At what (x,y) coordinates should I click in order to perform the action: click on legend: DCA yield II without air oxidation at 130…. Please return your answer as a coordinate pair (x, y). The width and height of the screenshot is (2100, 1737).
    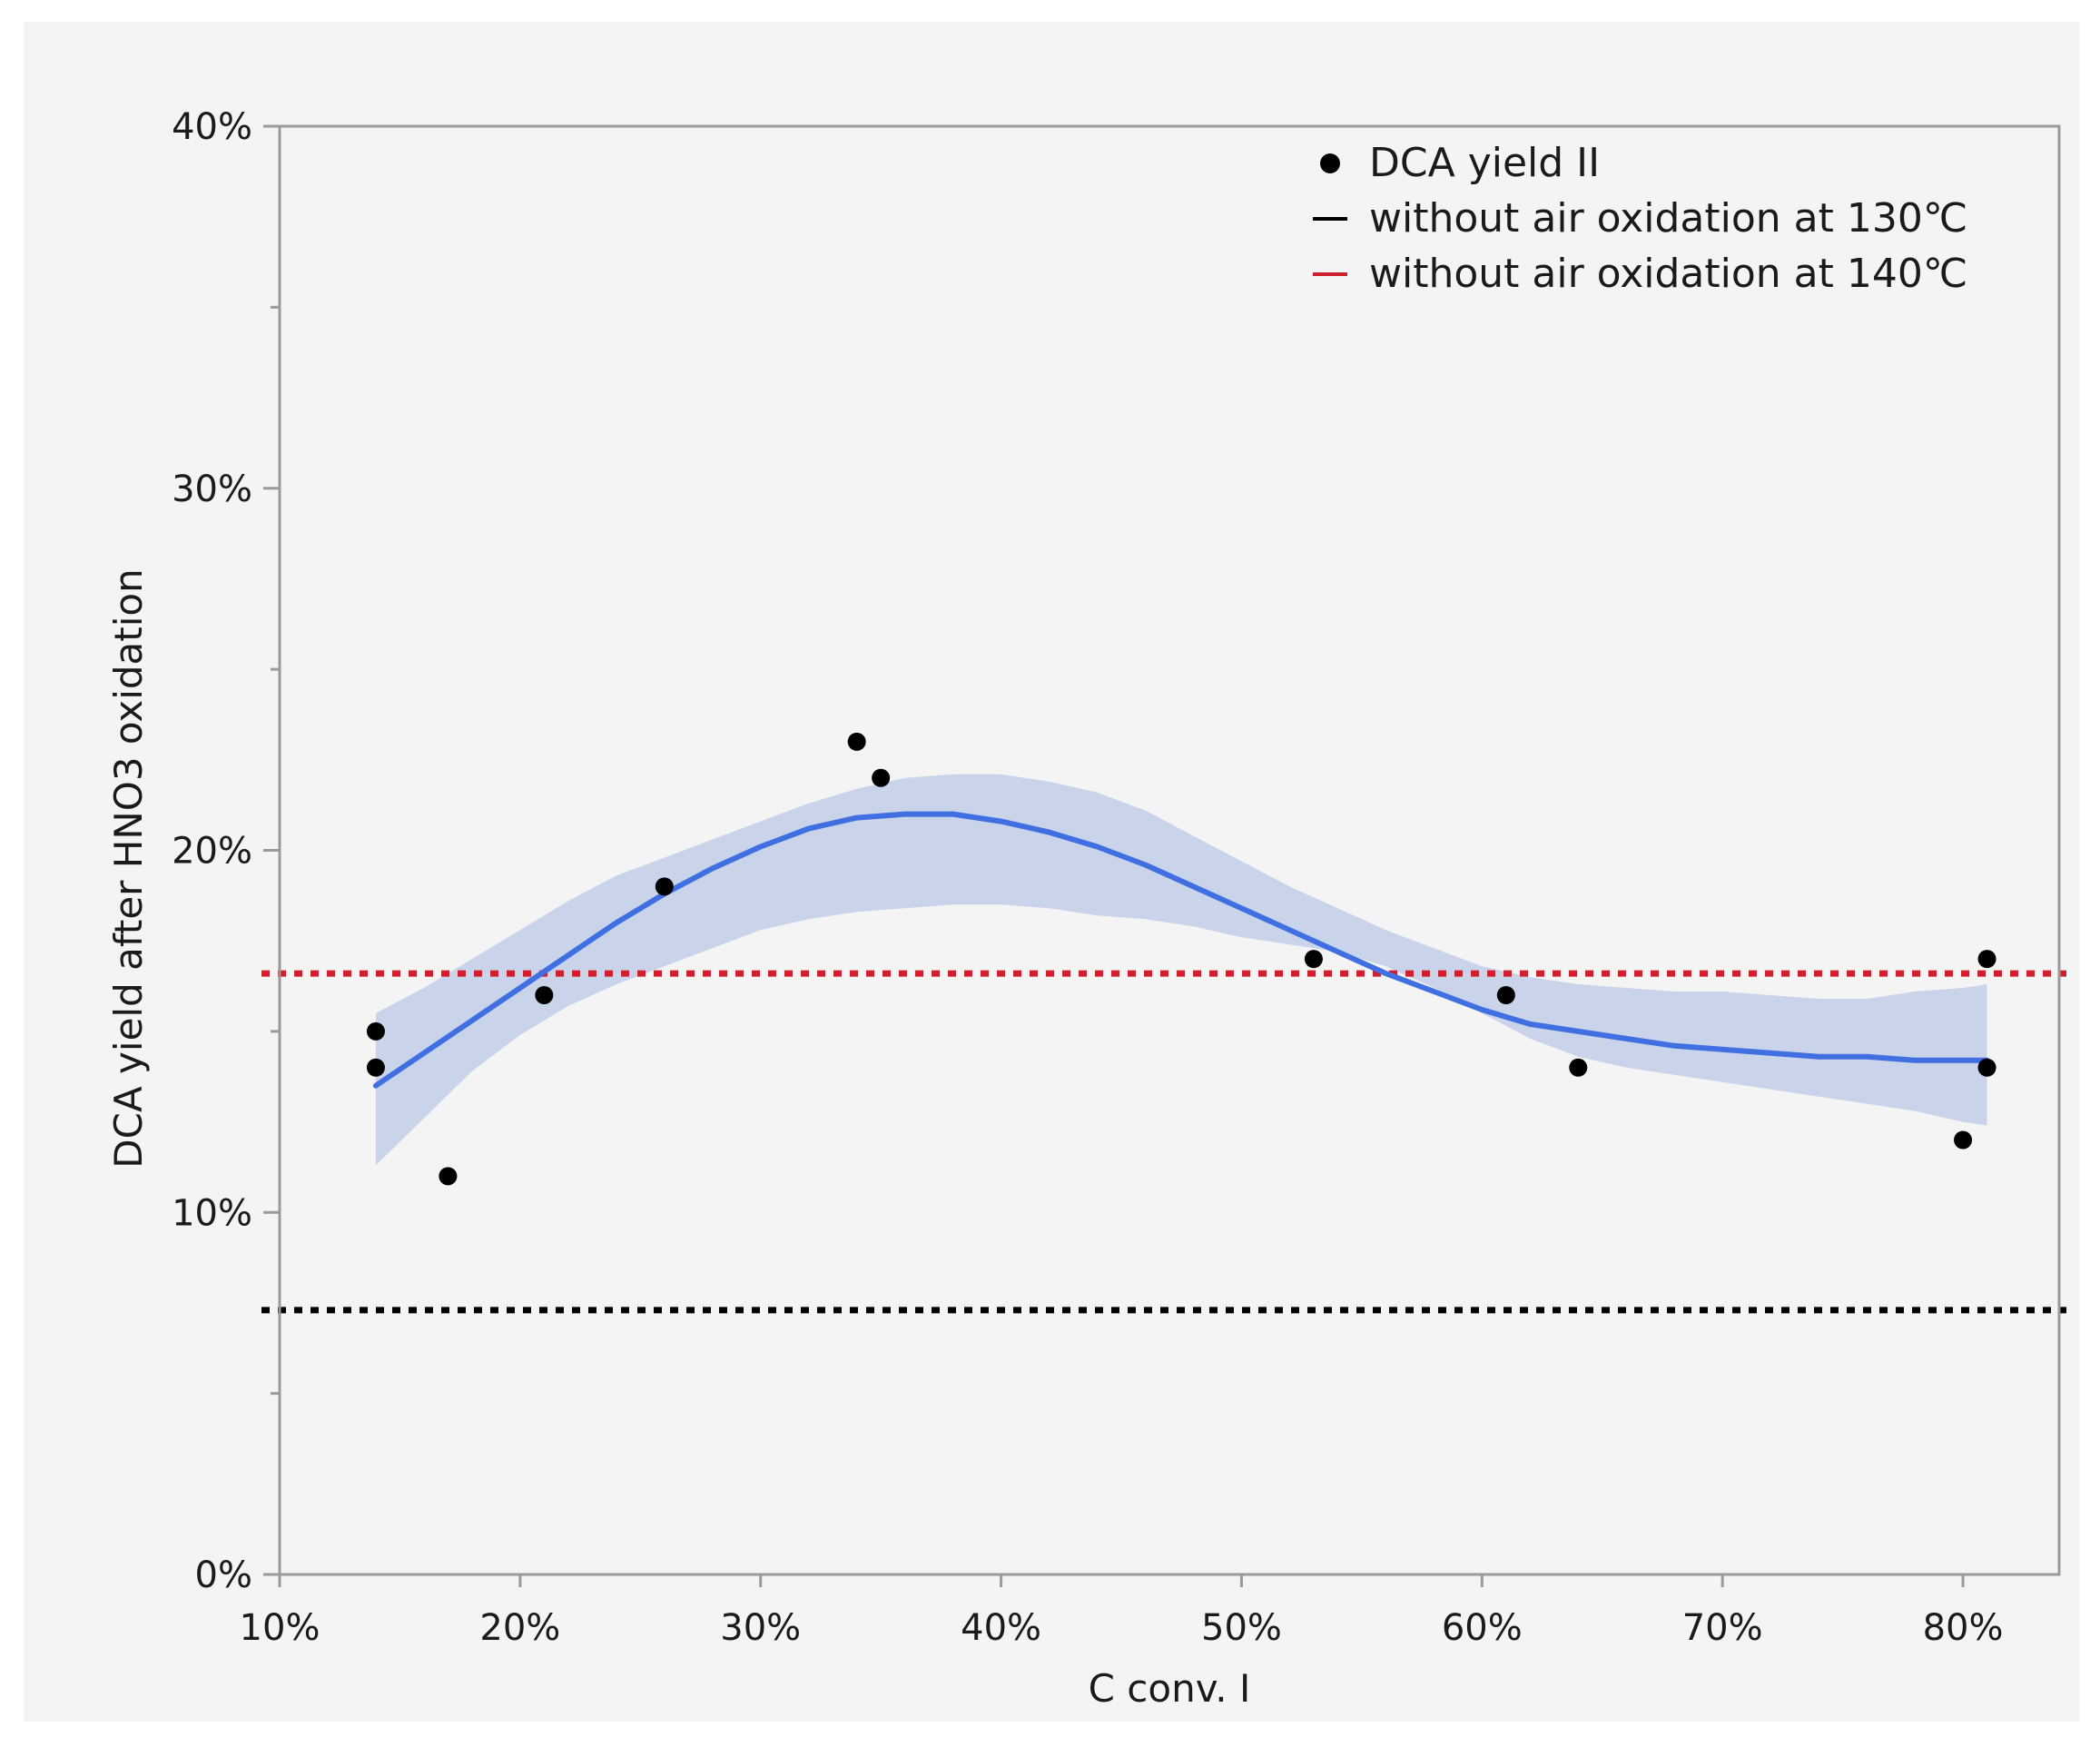
    Looking at the image, I should click on (1640, 219).